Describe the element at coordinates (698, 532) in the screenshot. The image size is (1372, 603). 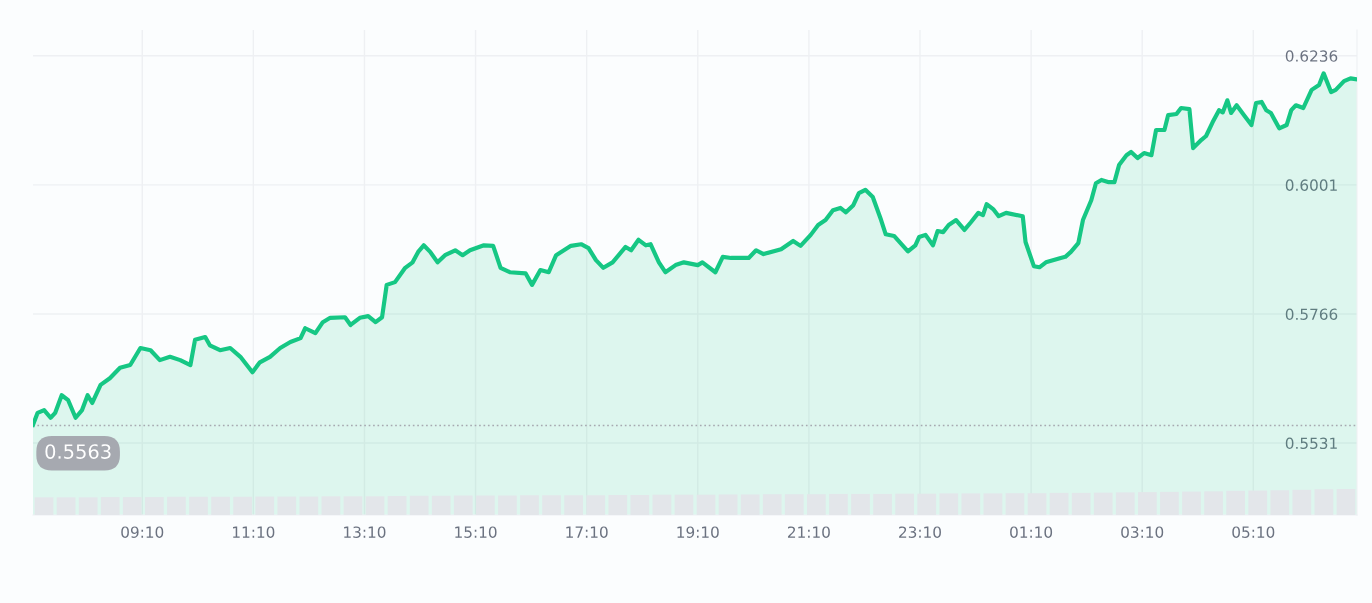
I see `x-tick-label: 19:10` at that location.